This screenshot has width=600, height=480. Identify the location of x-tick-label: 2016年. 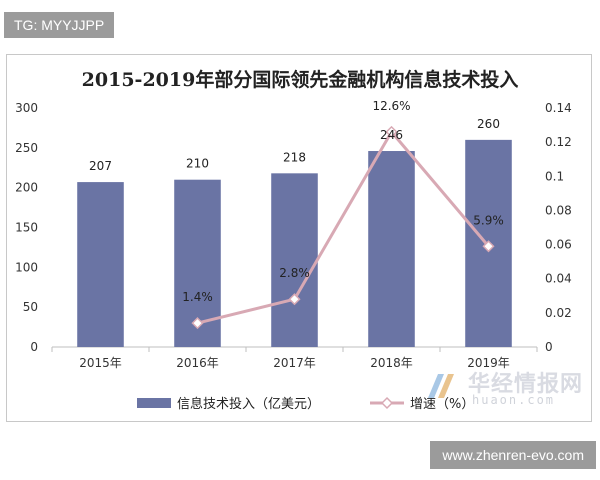
(197, 363).